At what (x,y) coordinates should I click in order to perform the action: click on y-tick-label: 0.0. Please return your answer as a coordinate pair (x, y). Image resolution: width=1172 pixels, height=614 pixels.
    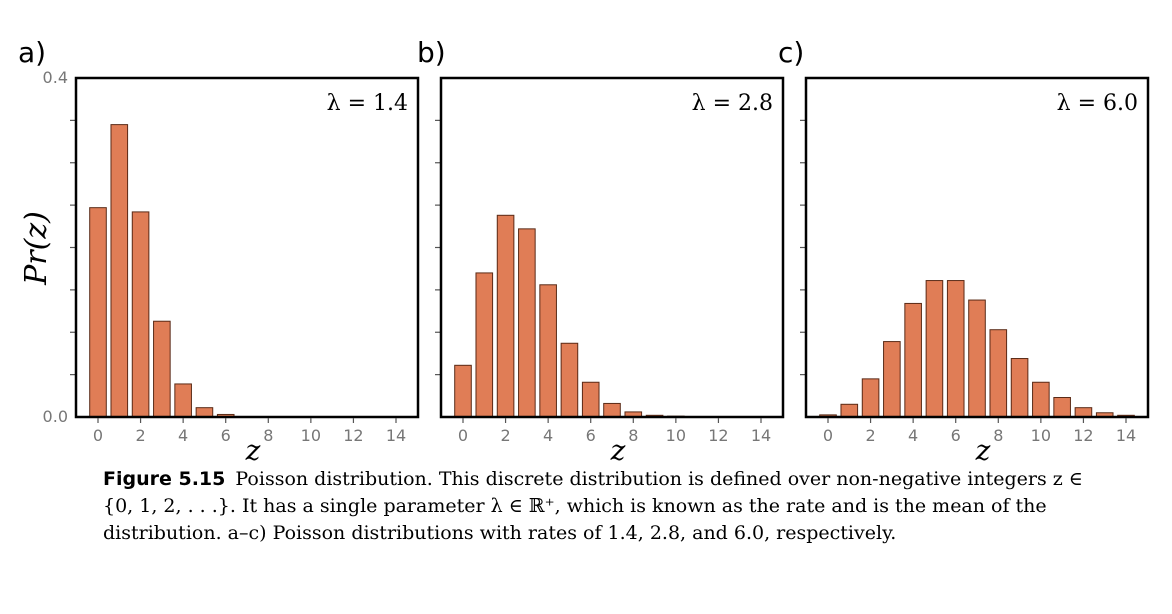
    Looking at the image, I should click on (55, 416).